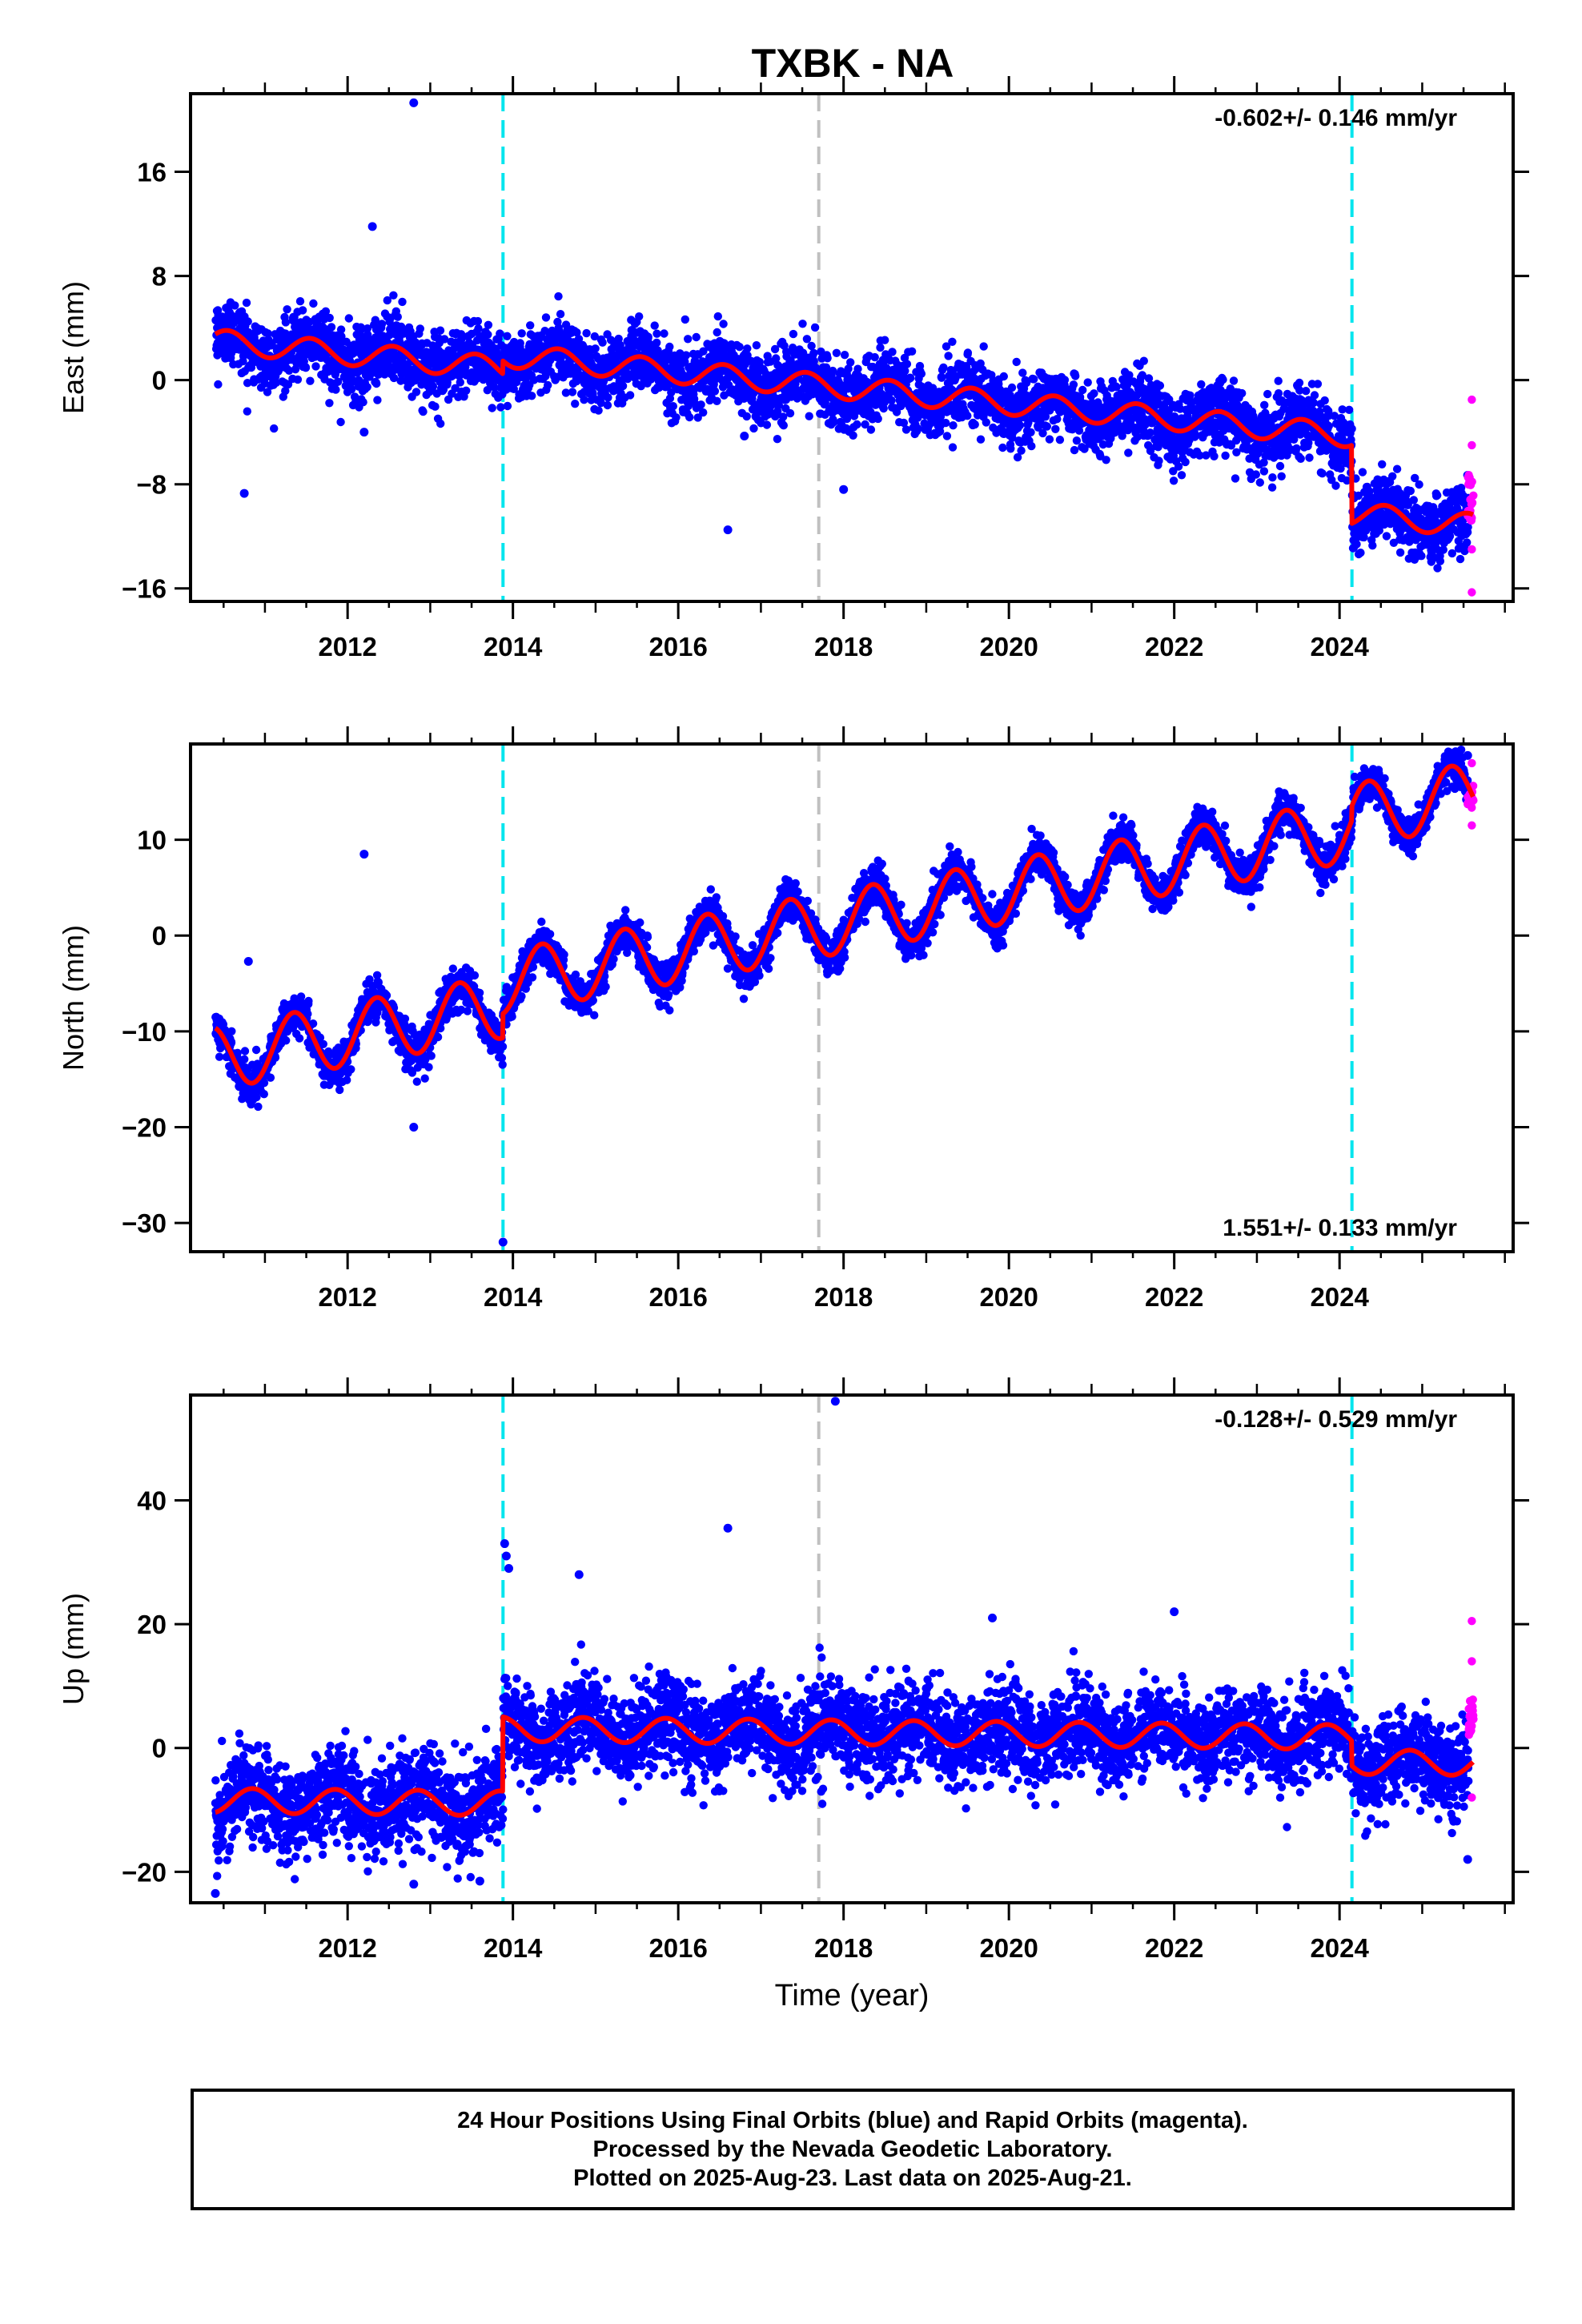 The width and height of the screenshot is (1582, 2324). What do you see at coordinates (513, 646) in the screenshot?
I see `x-tick-label: 2014` at bounding box center [513, 646].